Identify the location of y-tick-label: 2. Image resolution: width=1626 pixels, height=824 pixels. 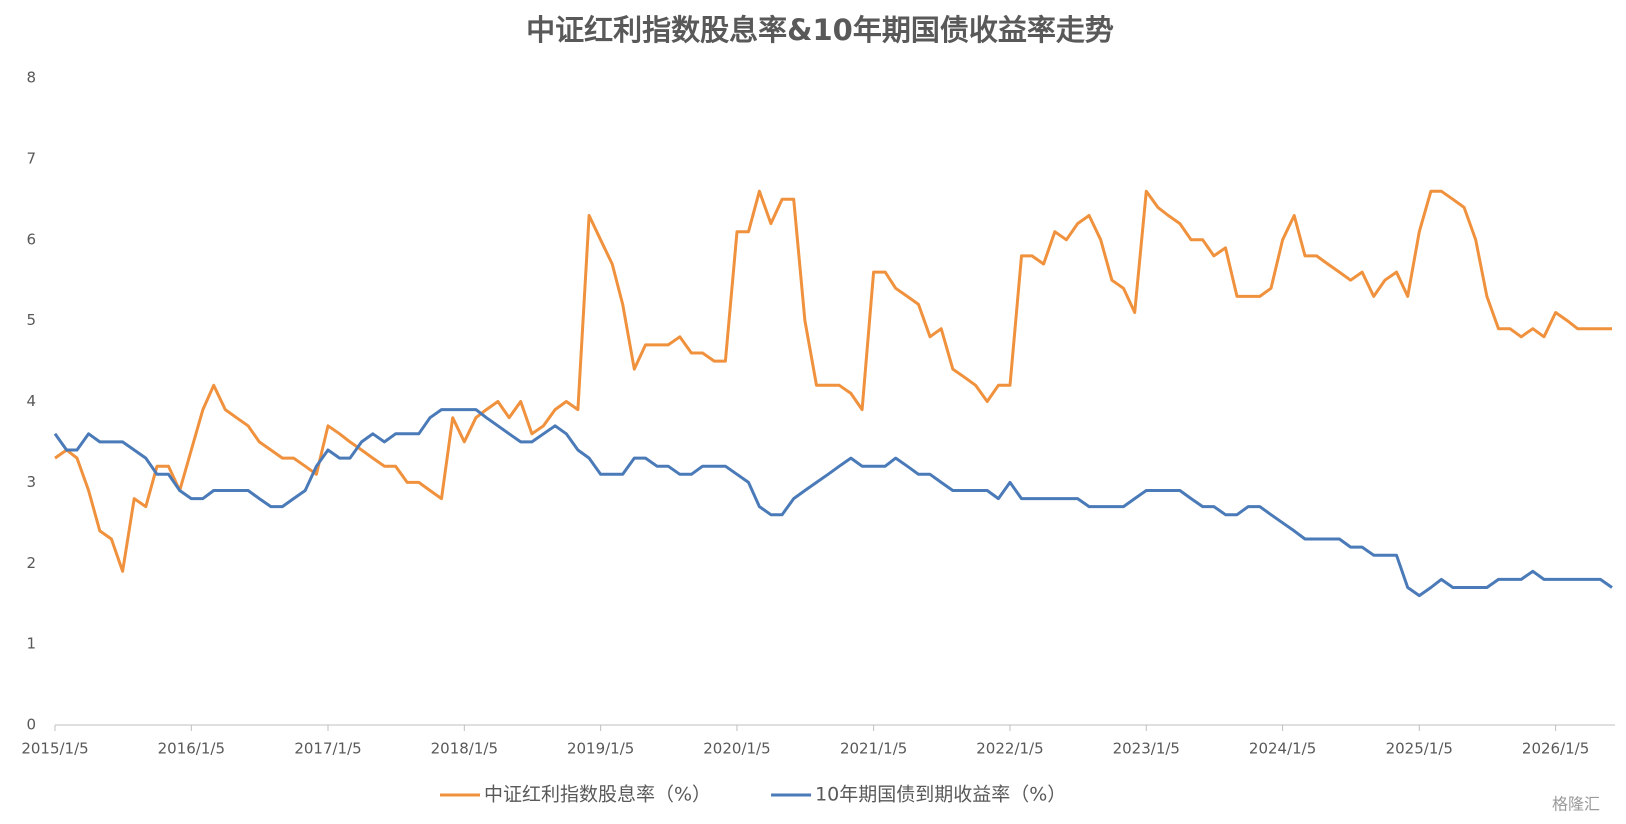
(31, 563).